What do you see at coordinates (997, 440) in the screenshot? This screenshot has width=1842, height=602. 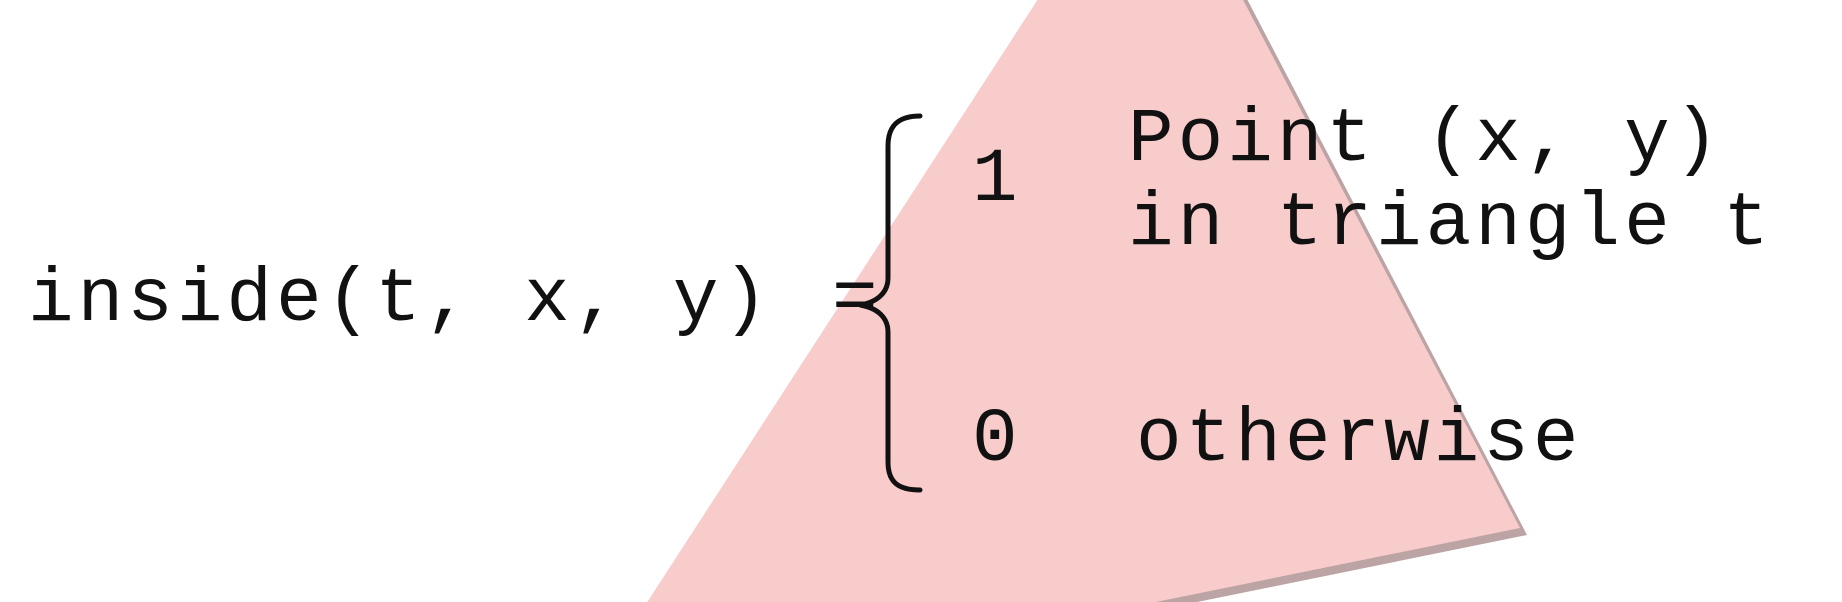 I see `case-zero-value: 0` at bounding box center [997, 440].